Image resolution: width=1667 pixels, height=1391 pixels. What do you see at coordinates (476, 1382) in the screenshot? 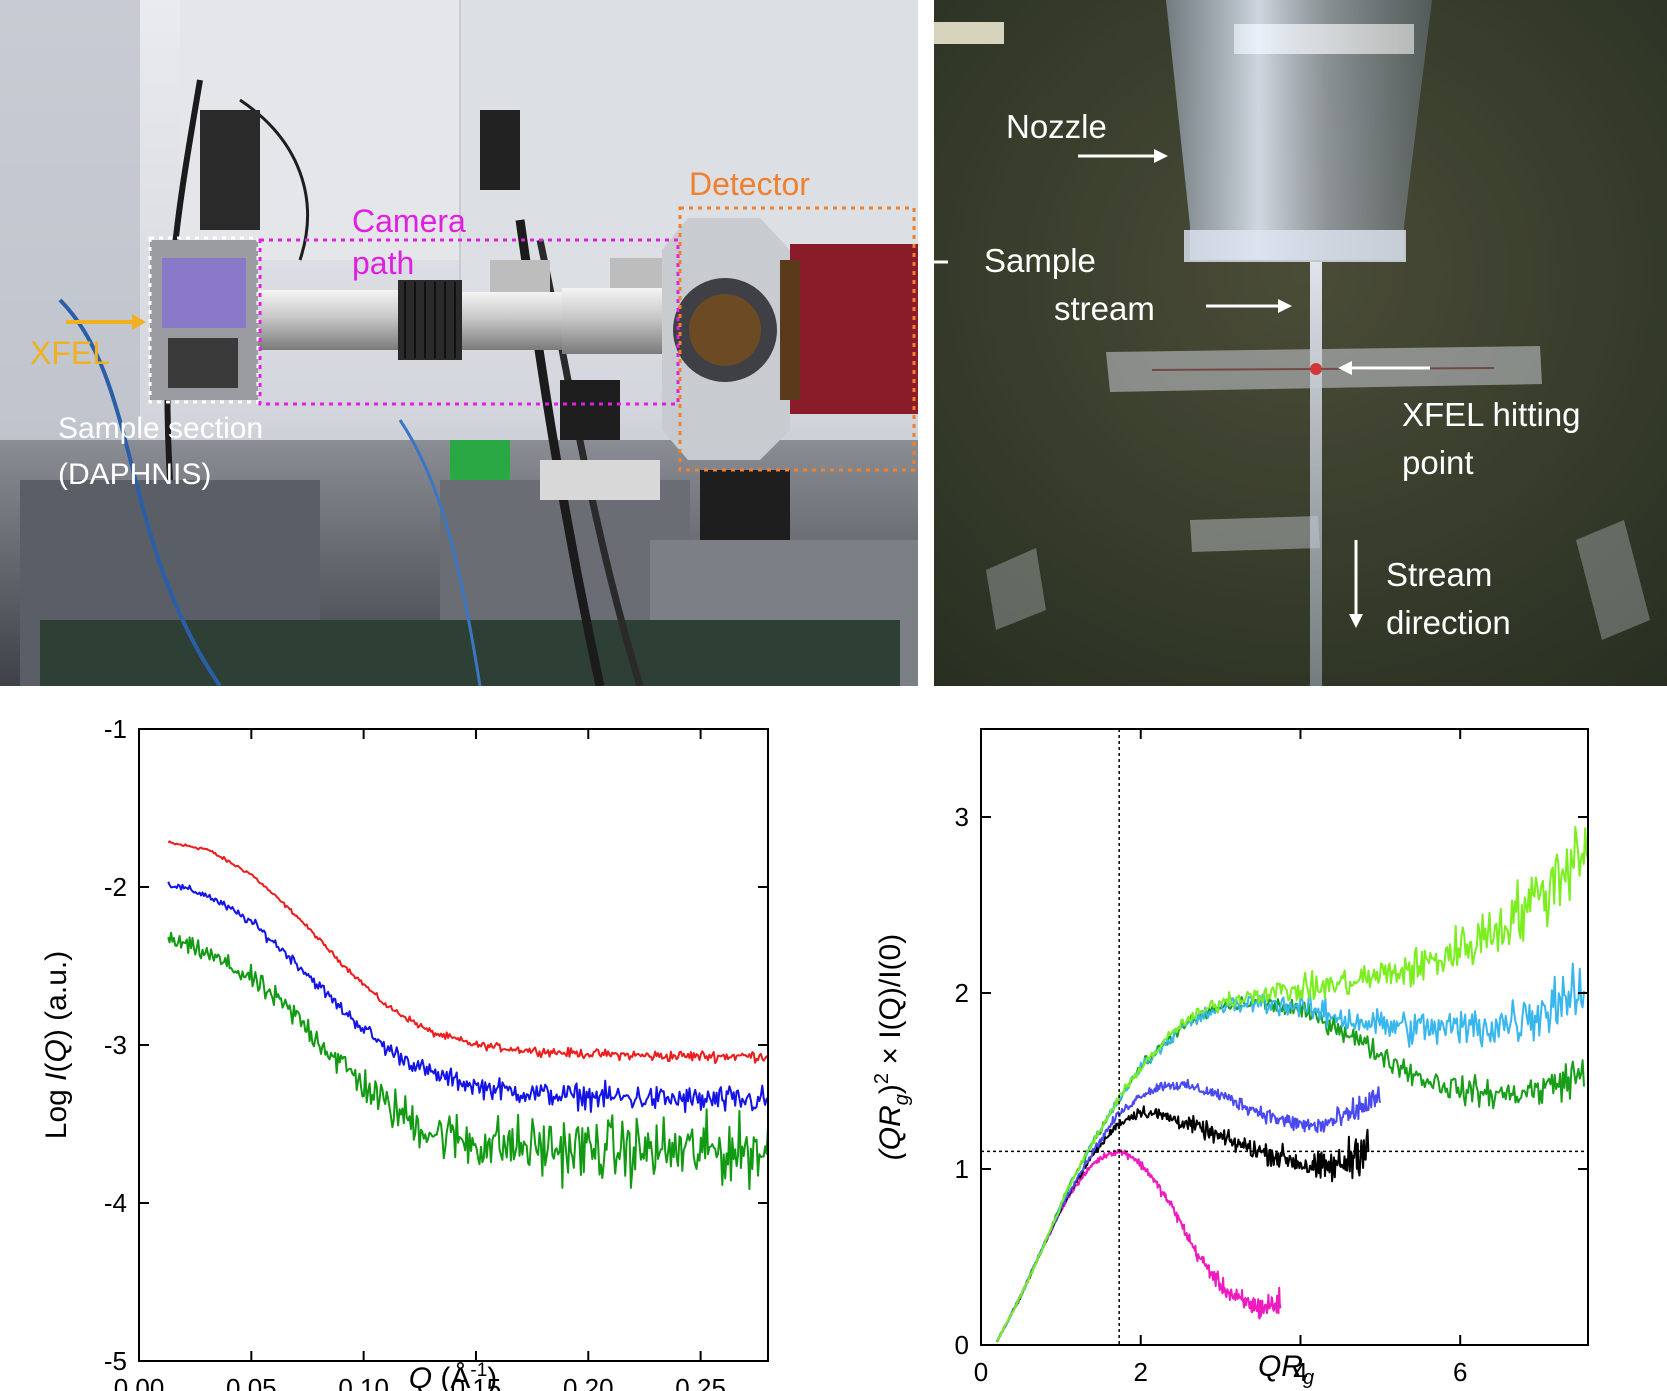
I see `saxs-x-tick-label: 0.15` at bounding box center [476, 1382].